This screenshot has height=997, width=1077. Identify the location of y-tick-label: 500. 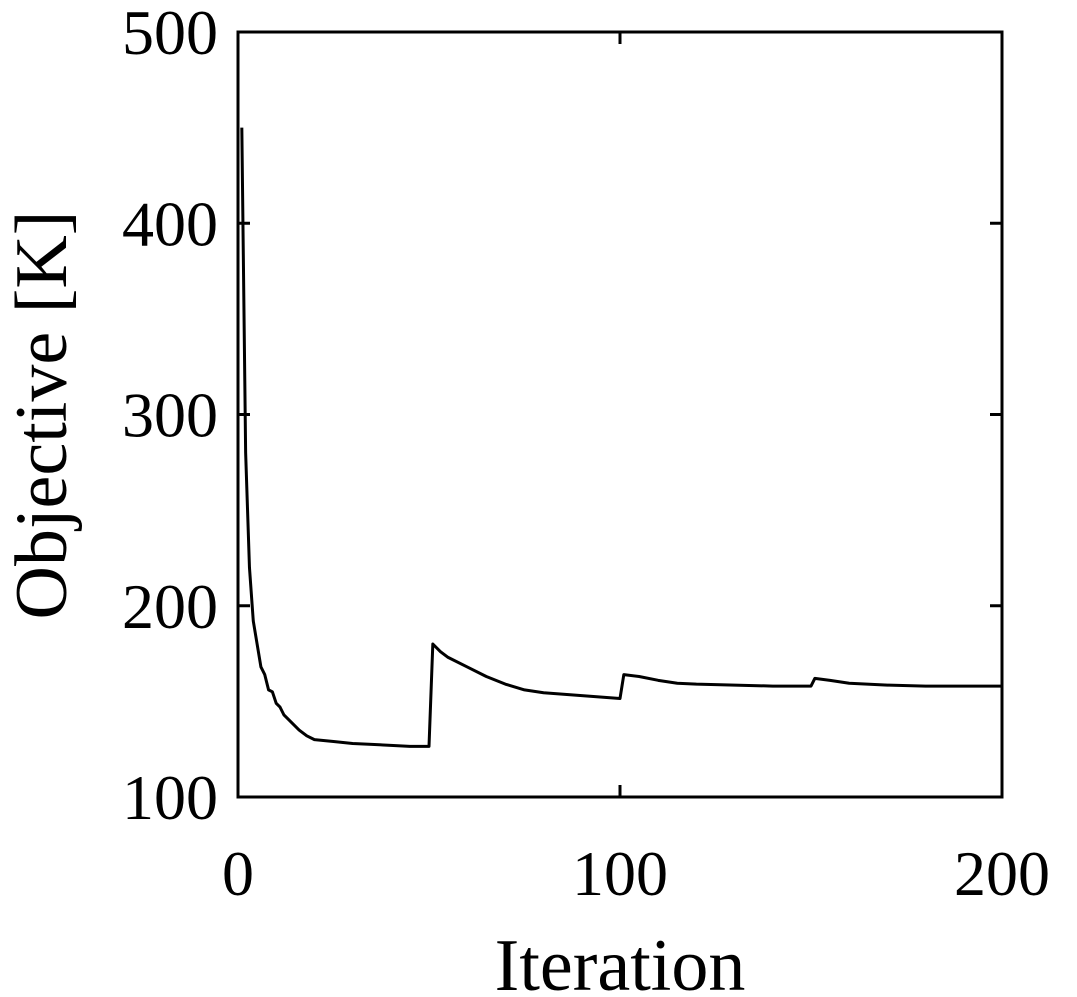
(170, 34).